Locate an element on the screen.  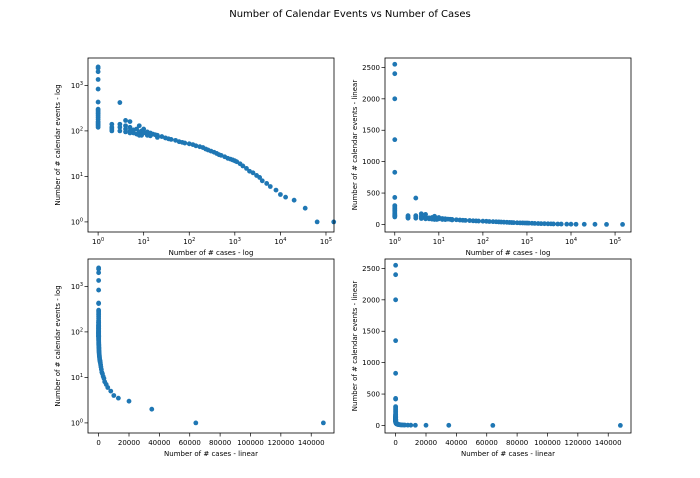
x-tick-label: 10¹ is located at coordinates (144, 241).